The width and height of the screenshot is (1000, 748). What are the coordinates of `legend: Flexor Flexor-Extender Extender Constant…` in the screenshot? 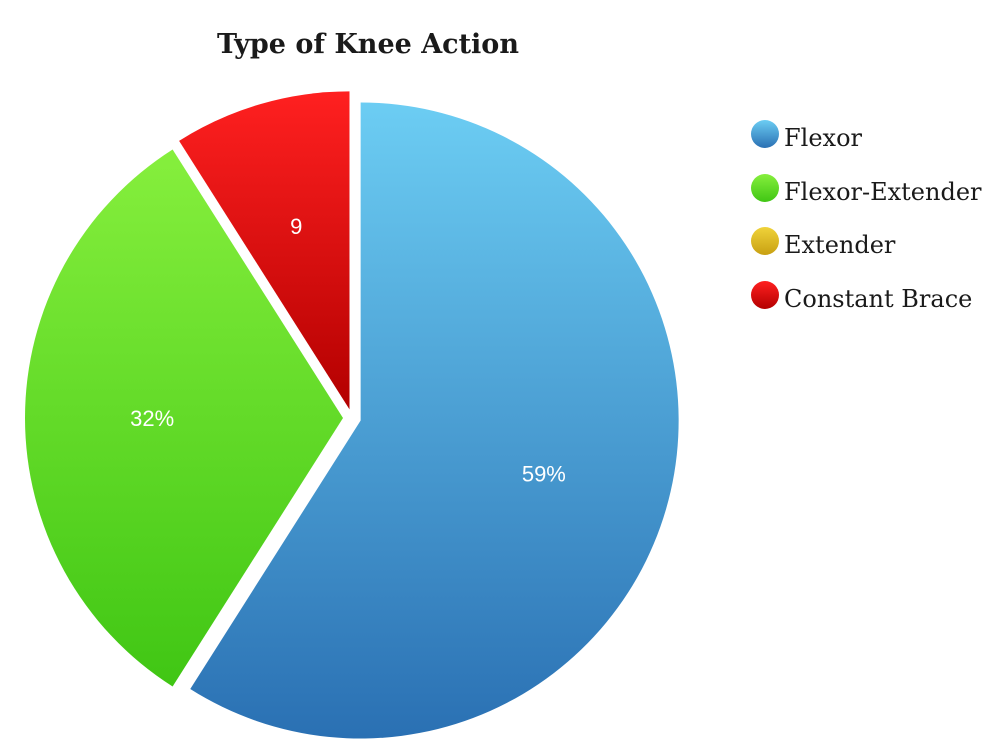 It's located at (866, 216).